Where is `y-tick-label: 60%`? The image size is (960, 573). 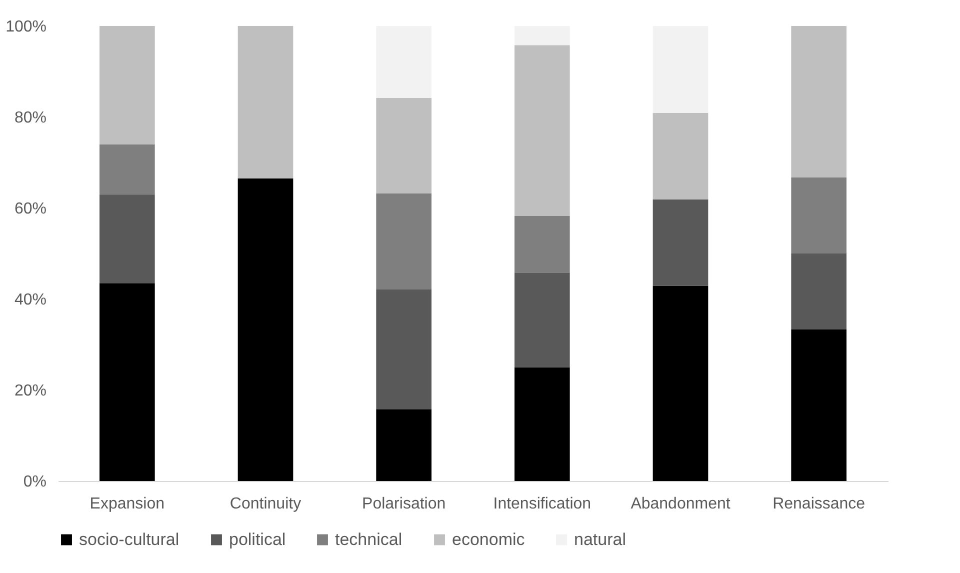
y-tick-label: 60% is located at coordinates (30, 209).